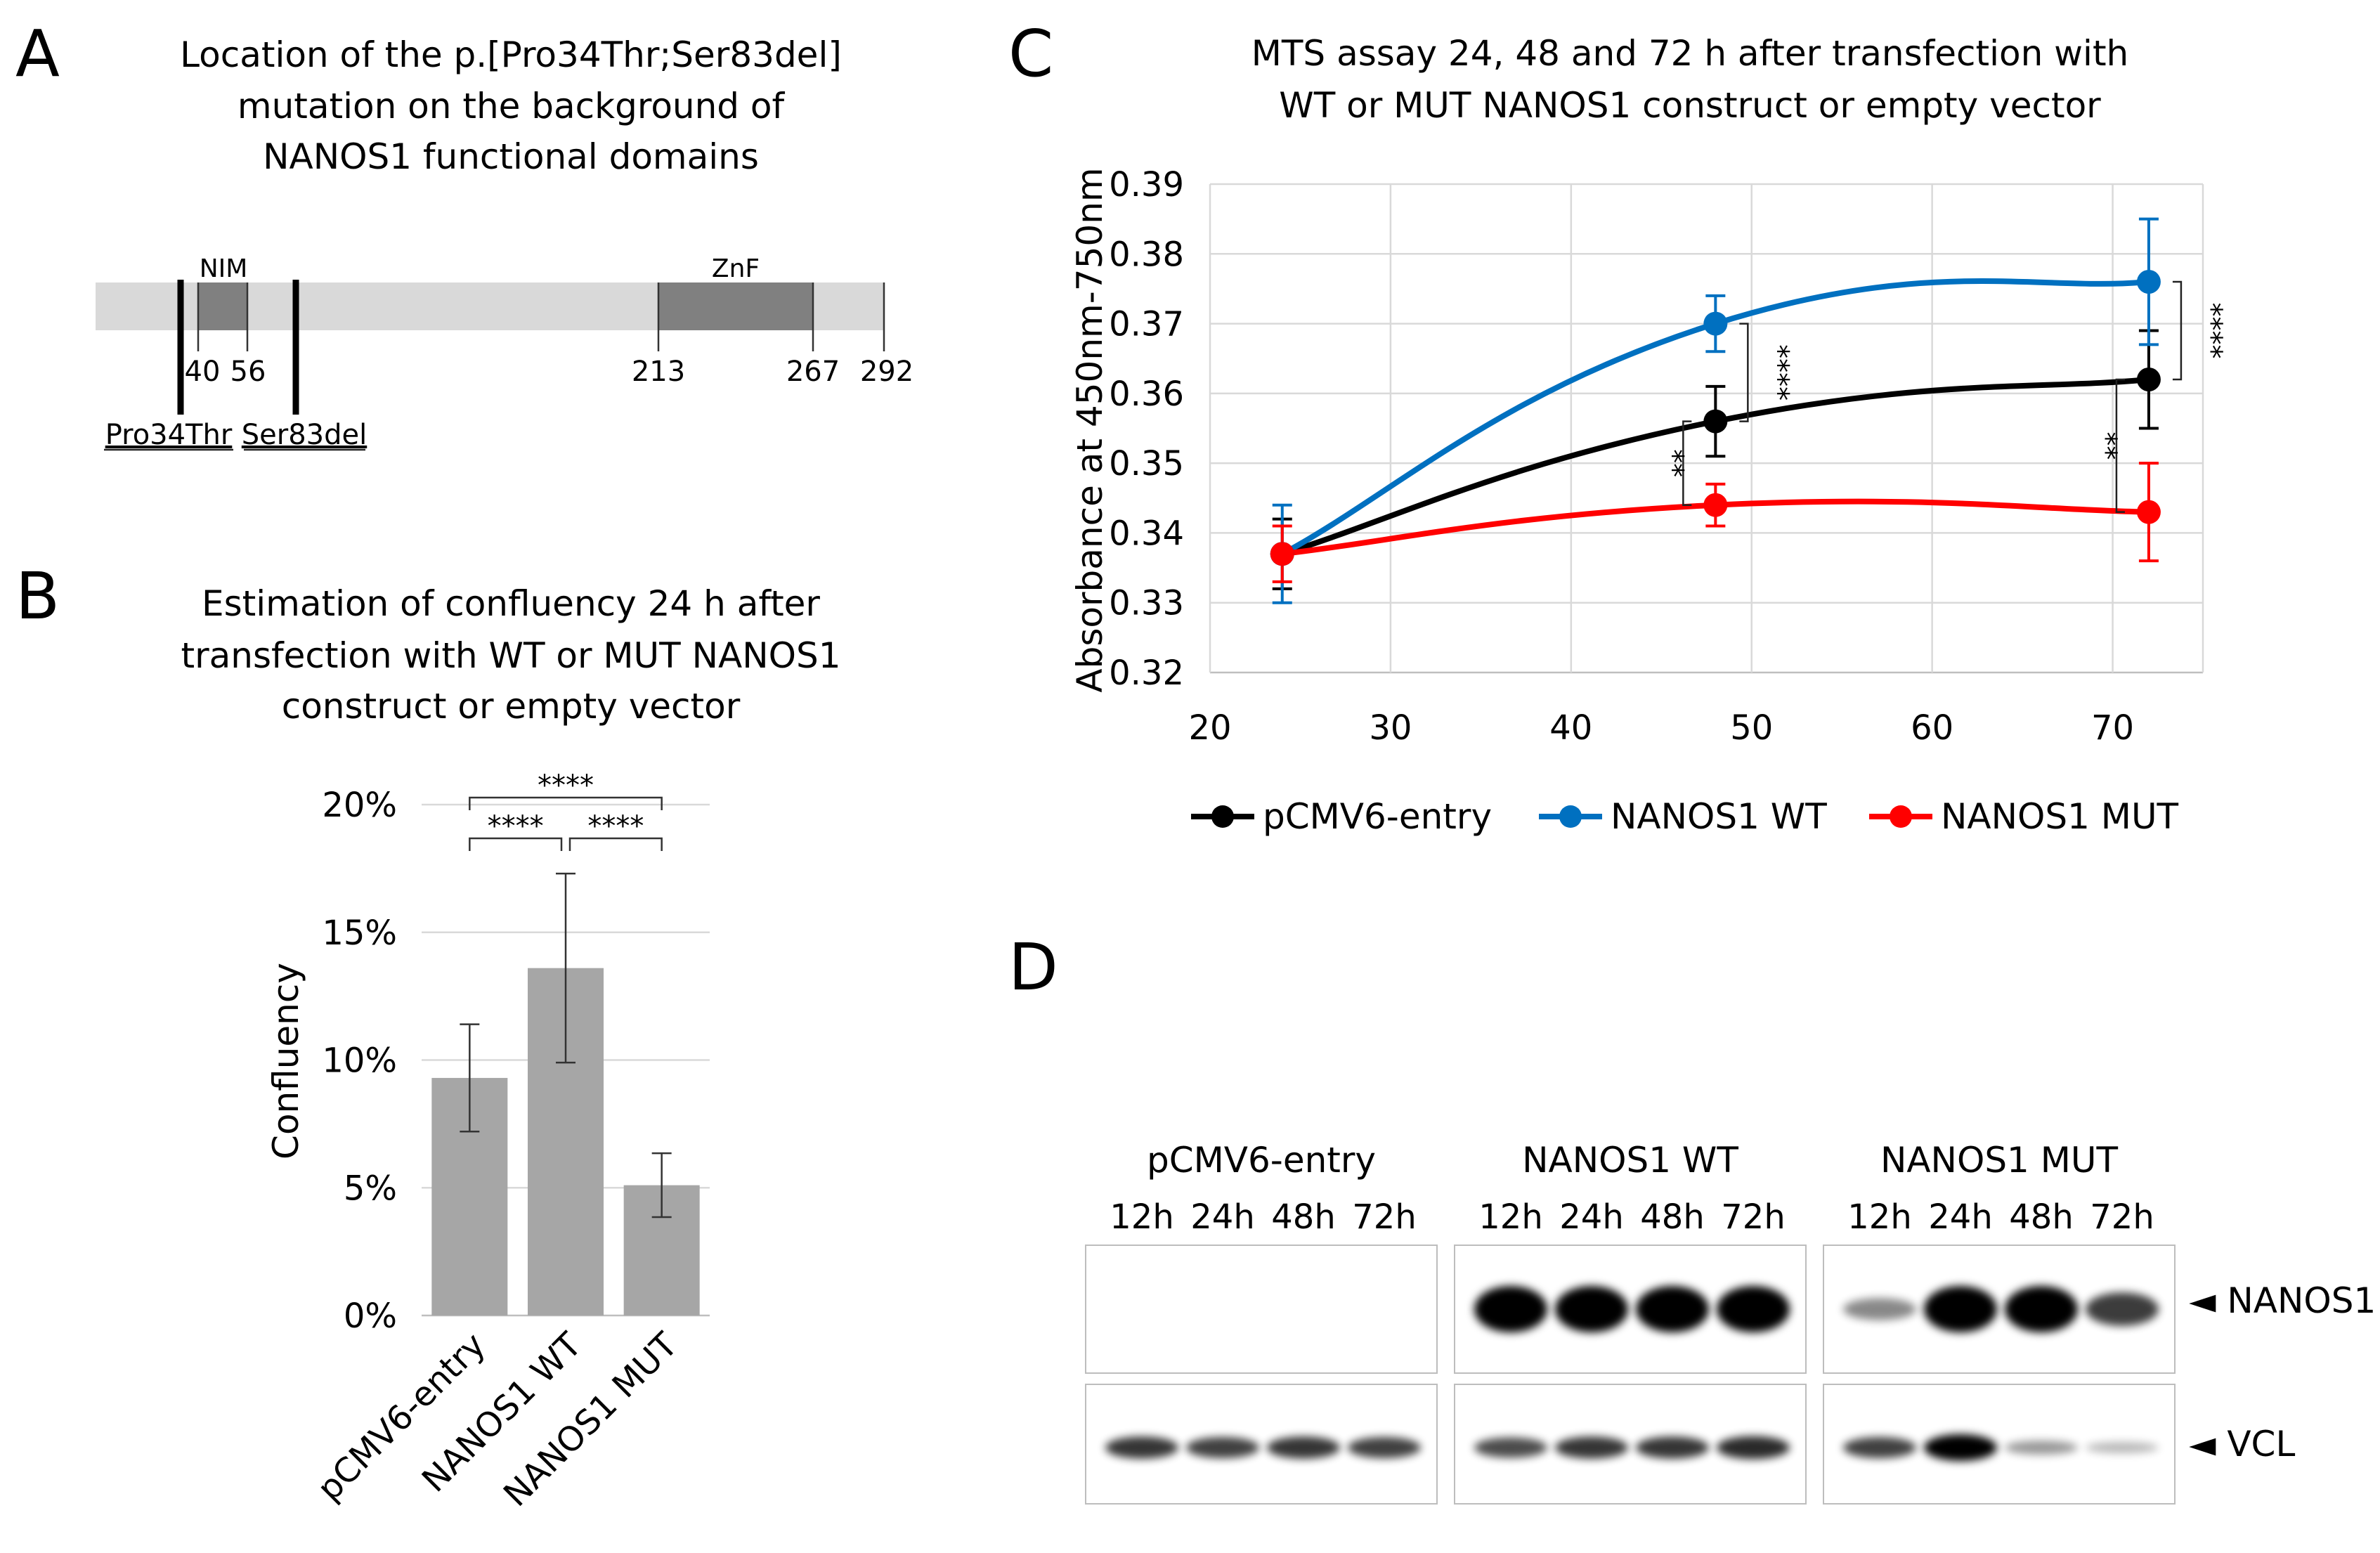 This screenshot has width=2380, height=1553. What do you see at coordinates (1719, 816) in the screenshot?
I see `legend-label: NANOS1 WT` at bounding box center [1719, 816].